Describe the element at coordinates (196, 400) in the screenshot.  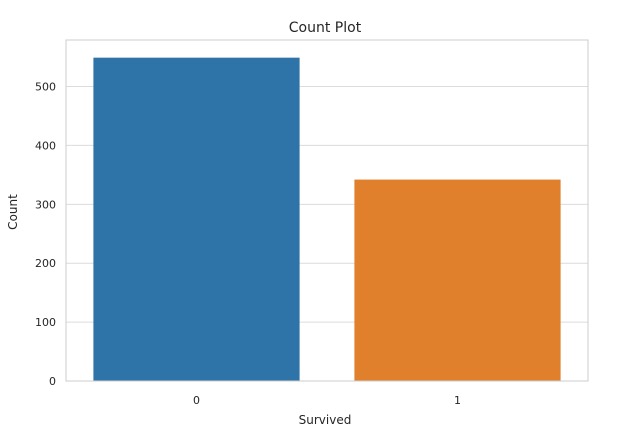
I see `x-tick-label: 0` at that location.